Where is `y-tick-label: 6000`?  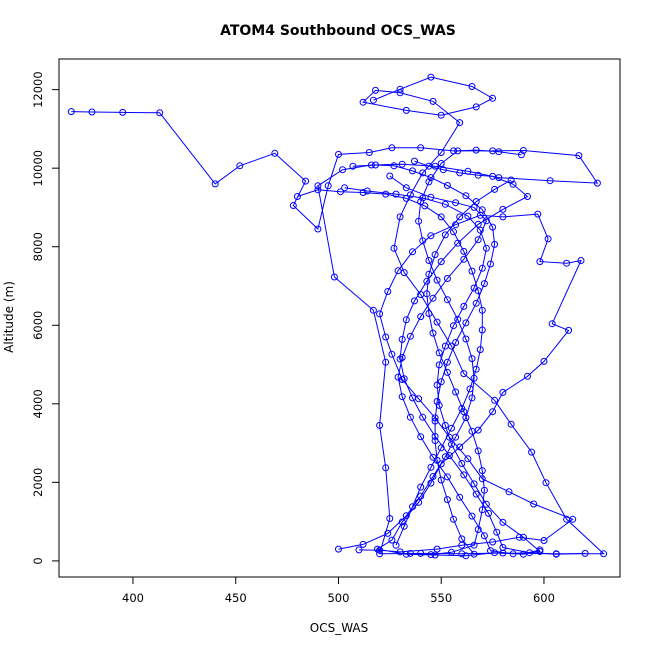
y-tick-label: 6000 is located at coordinates (38, 325).